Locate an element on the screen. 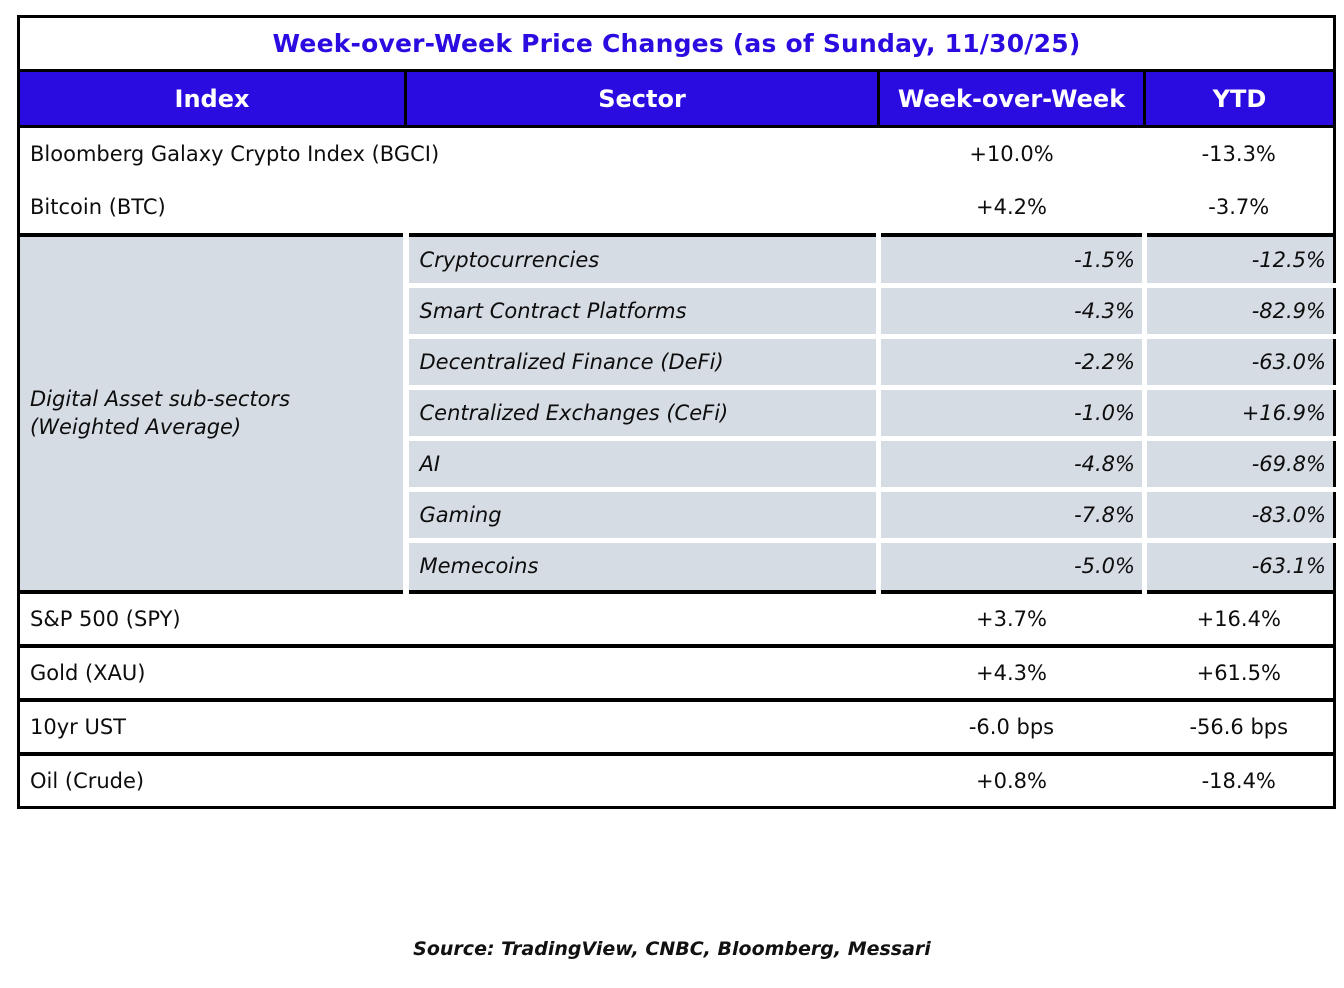 The width and height of the screenshot is (1344, 988). sector-label: Memecoins is located at coordinates (640, 566).